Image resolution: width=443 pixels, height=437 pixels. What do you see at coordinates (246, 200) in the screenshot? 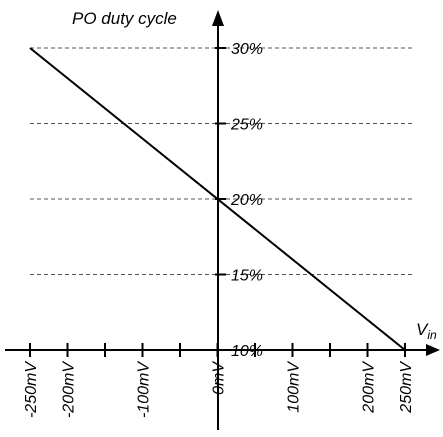
I see `y-tick-label-20: 20%` at bounding box center [246, 200].